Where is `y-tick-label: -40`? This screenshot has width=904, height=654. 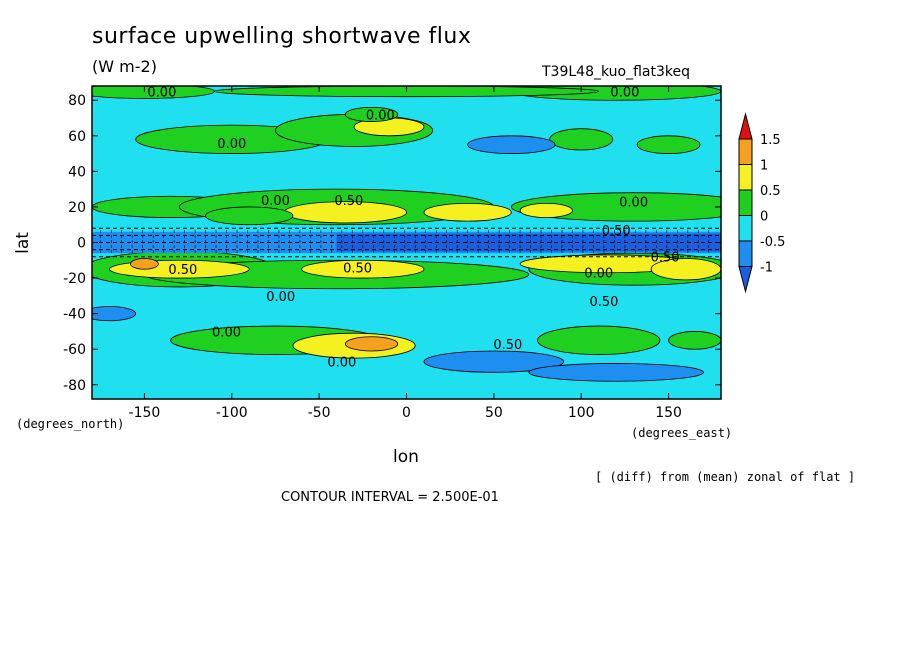 y-tick-label: -40 is located at coordinates (74, 315).